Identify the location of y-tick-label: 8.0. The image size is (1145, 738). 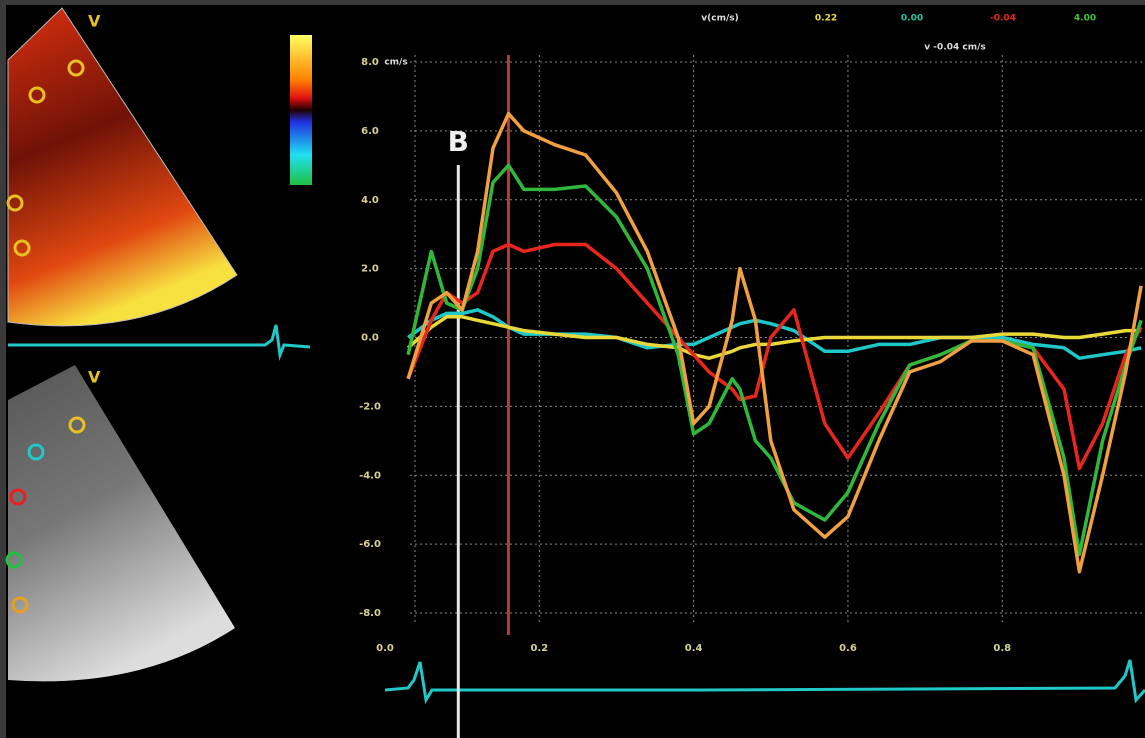
(370, 62).